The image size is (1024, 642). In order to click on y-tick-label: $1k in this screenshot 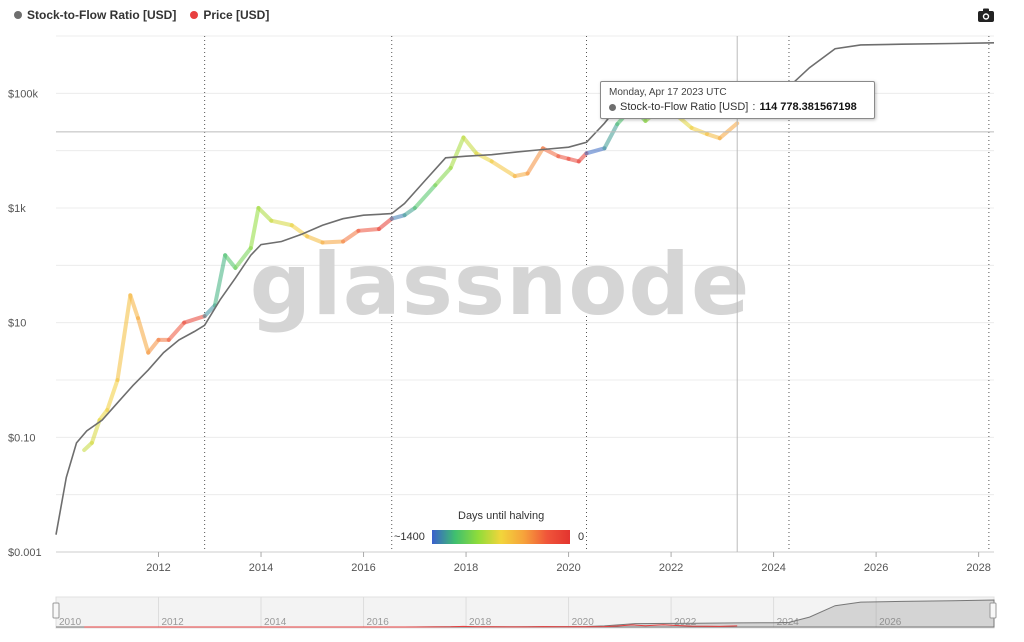, I will do `click(17, 209)`.